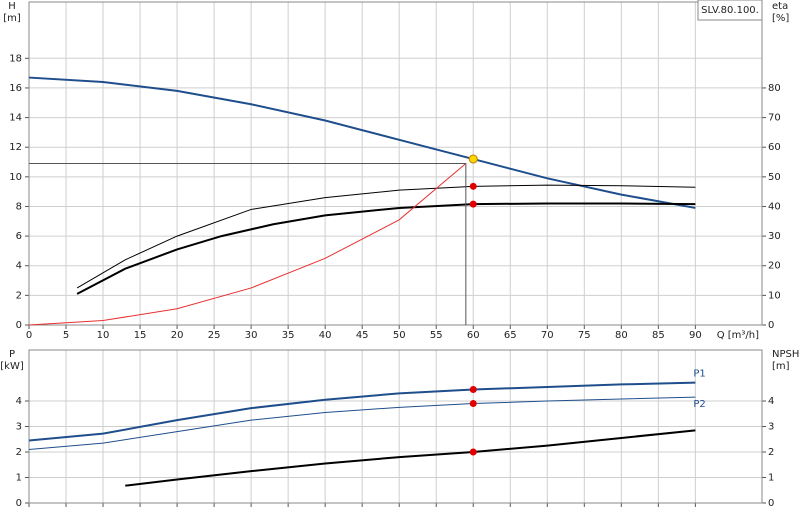  Describe the element at coordinates (785, 354) in the screenshot. I see `y2-axis-label: NPSH` at that location.